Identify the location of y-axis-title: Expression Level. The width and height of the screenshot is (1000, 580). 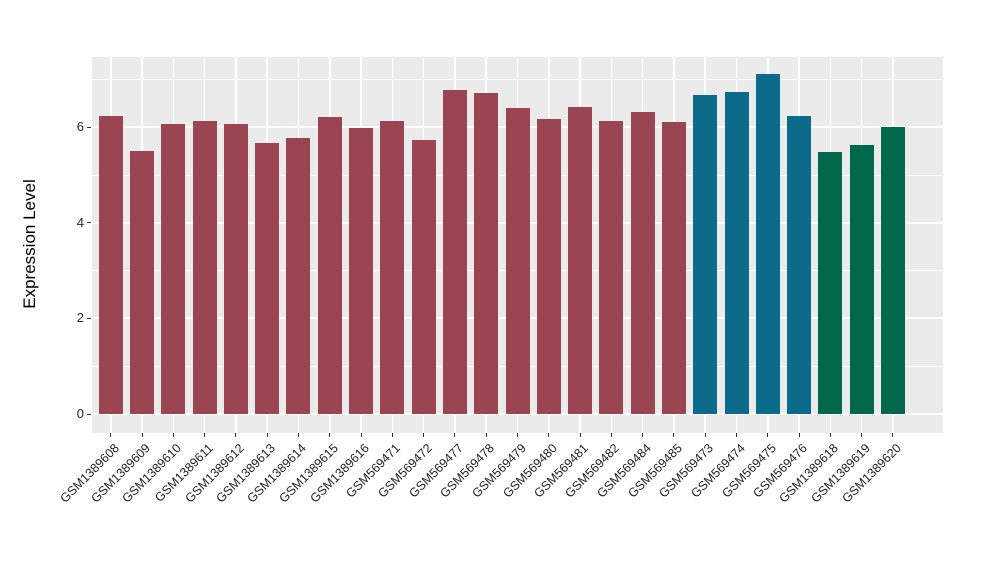
(29, 244).